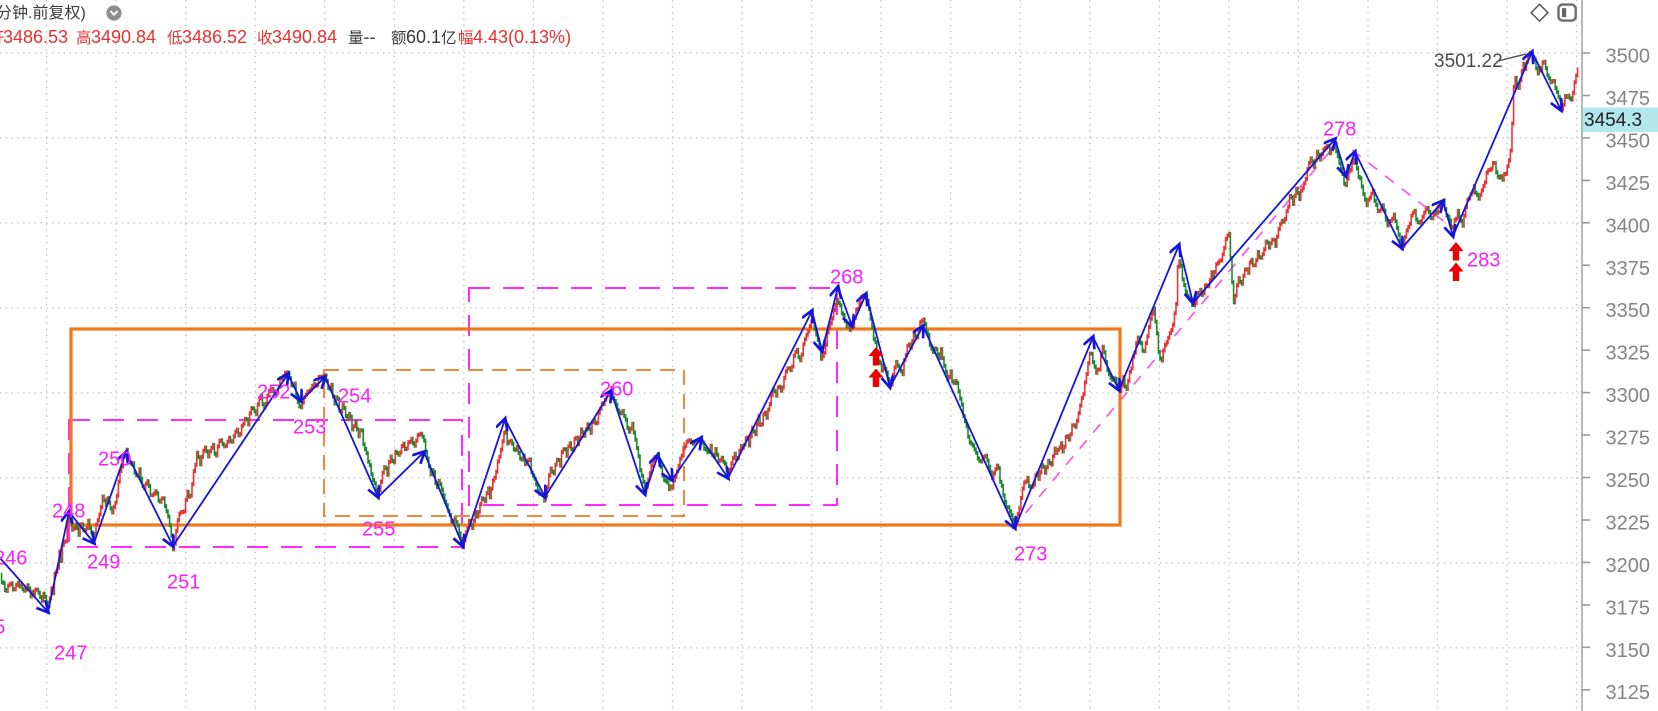 The image size is (1658, 711). I want to click on svg-text: 273, so click(1030, 555).